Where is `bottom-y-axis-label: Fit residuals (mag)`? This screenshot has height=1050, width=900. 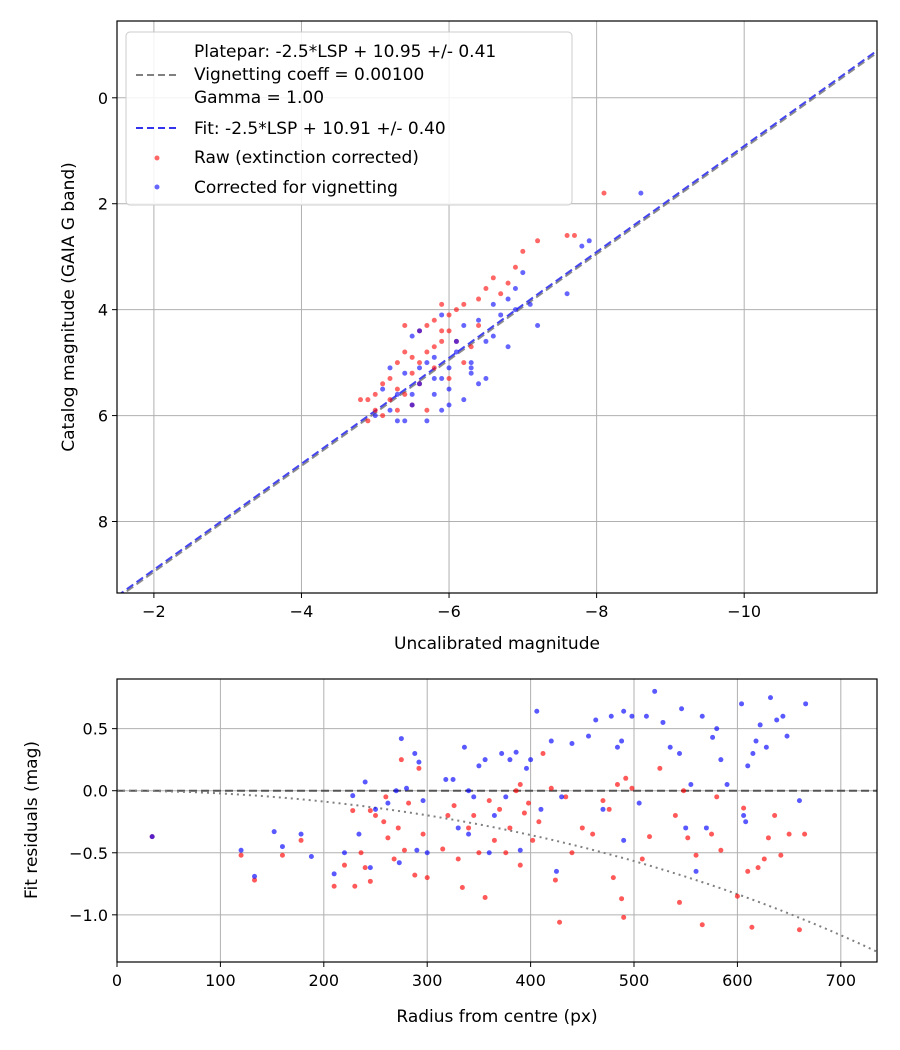 bottom-y-axis-label: Fit residuals (mag) is located at coordinates (32, 820).